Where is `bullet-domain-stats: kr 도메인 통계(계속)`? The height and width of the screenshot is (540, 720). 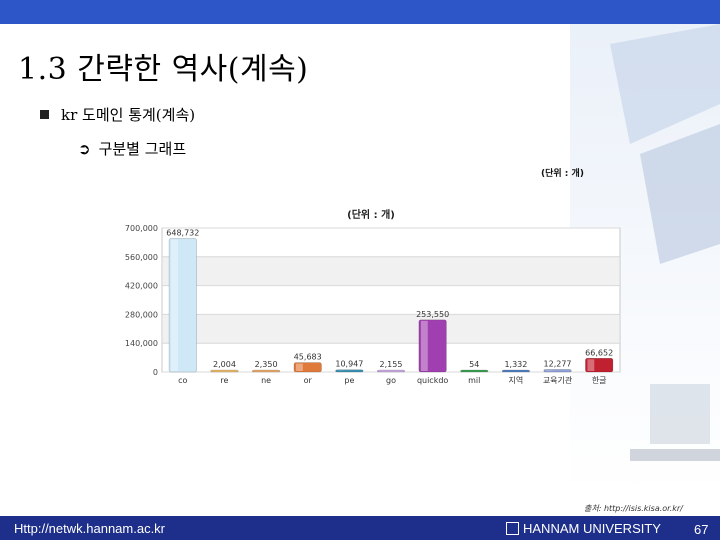 bullet-domain-stats: kr 도메인 통계(계속) is located at coordinates (117, 114).